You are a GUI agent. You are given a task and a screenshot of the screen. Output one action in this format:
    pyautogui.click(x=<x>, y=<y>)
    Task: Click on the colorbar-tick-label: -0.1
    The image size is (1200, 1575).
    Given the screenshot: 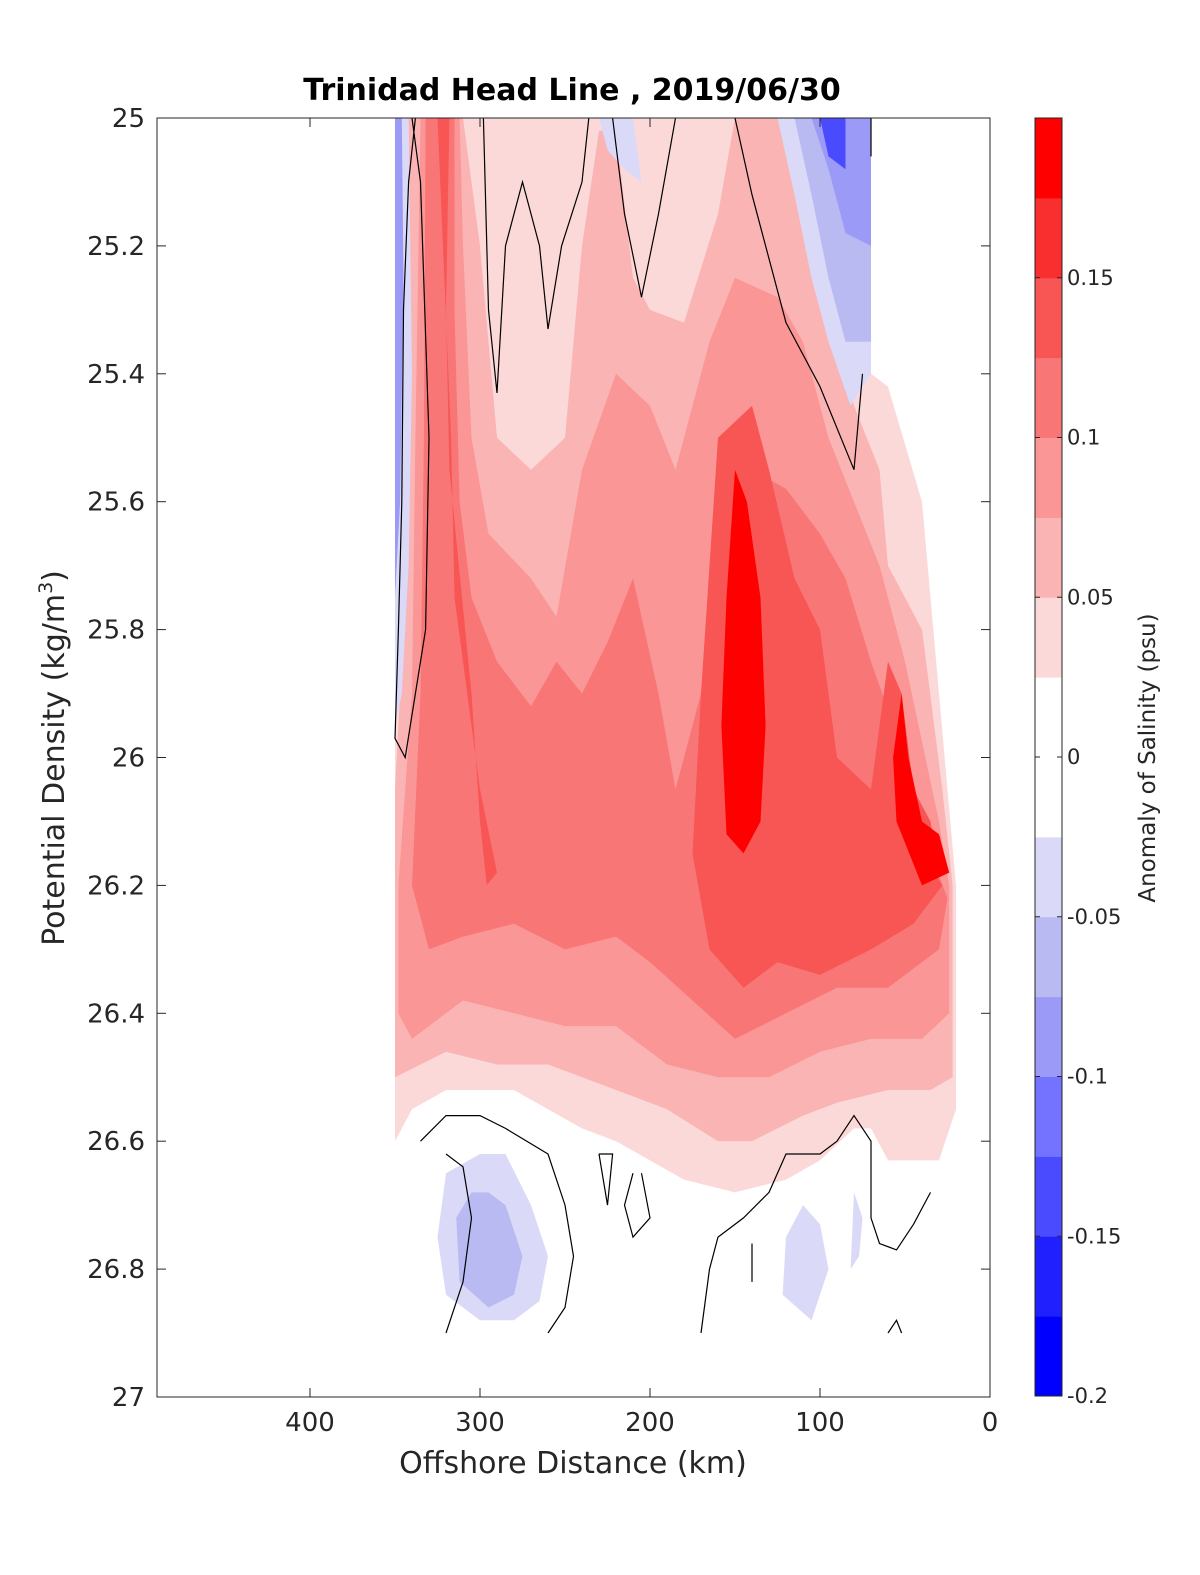 What is the action you would take?
    pyautogui.click(x=1087, y=1077)
    